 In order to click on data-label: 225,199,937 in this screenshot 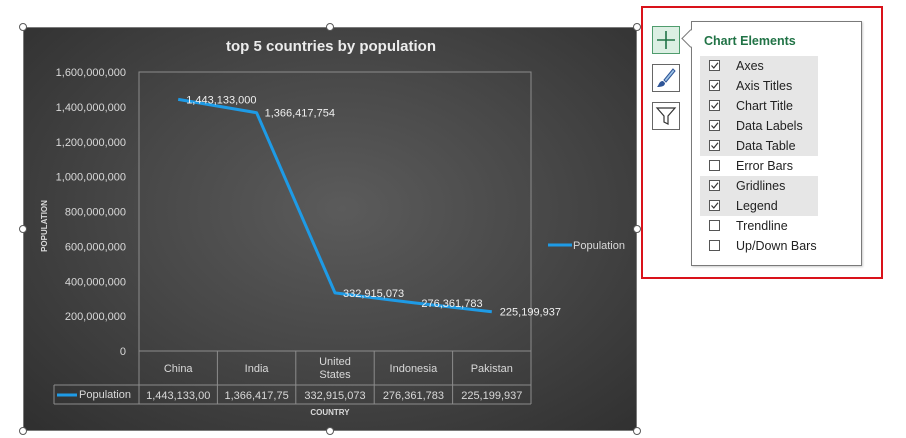, I will do `click(530, 313)`.